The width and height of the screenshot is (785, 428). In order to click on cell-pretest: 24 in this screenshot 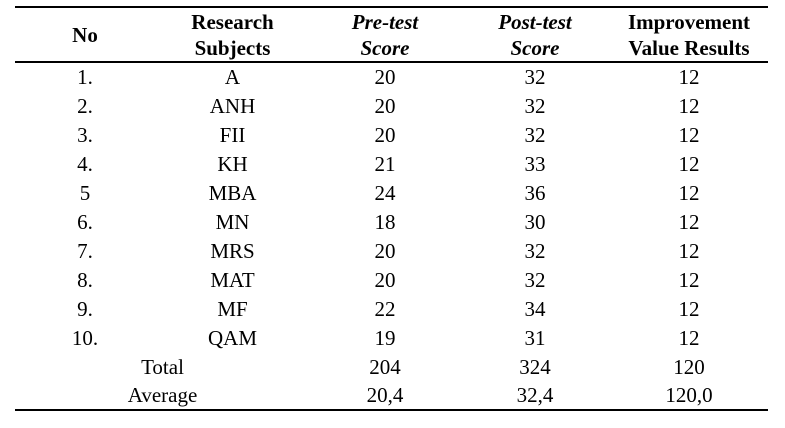, I will do `click(385, 193)`.